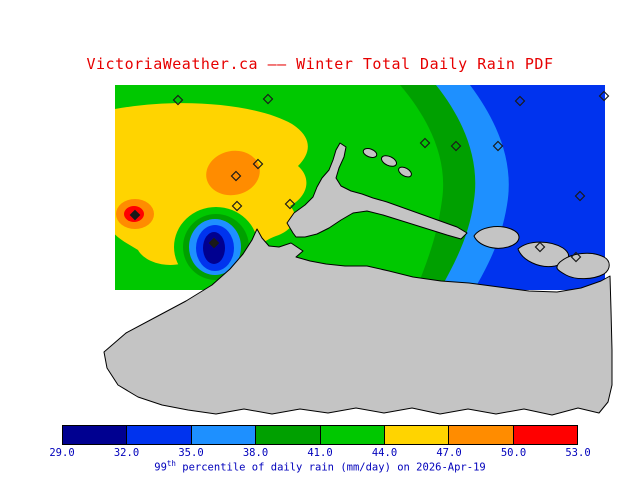 This screenshot has width=640, height=480. I want to click on colorbar-tick: 47.0, so click(449, 453).